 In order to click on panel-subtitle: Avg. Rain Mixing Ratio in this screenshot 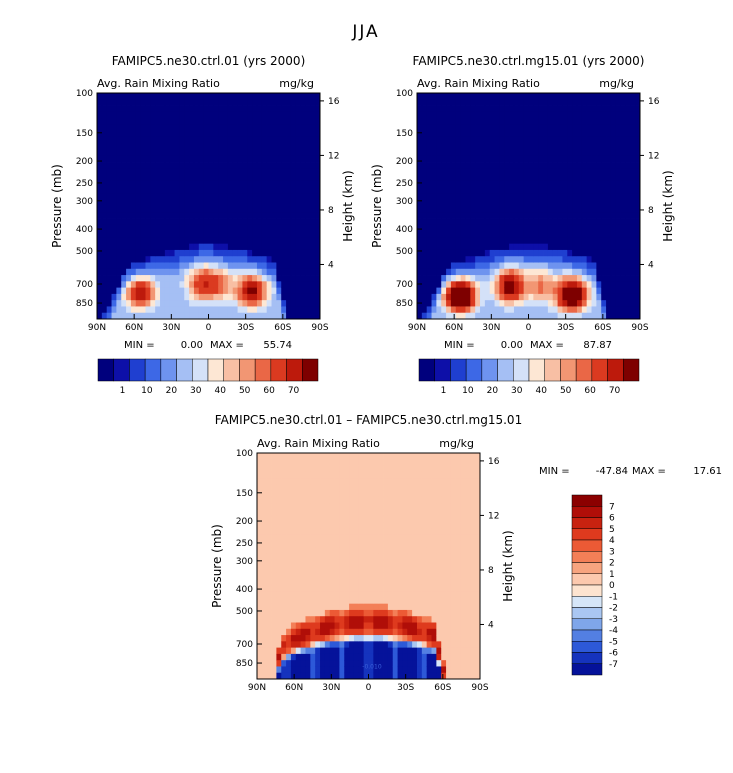, I will do `click(158, 83)`.